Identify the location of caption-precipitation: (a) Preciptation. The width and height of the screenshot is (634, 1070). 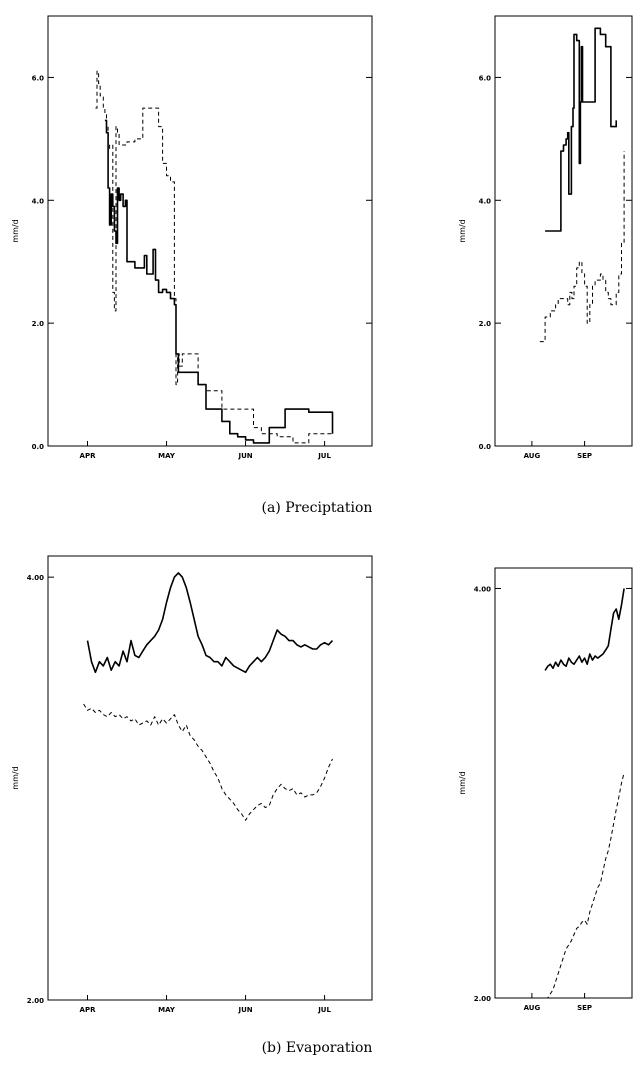
(317, 508).